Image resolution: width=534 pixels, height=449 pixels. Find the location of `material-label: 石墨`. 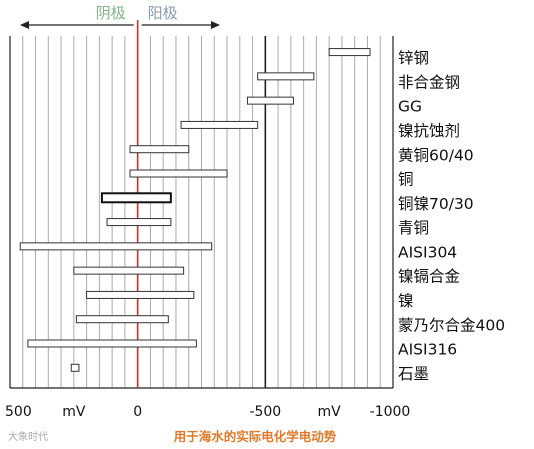

material-label: 石墨 is located at coordinates (413, 374).